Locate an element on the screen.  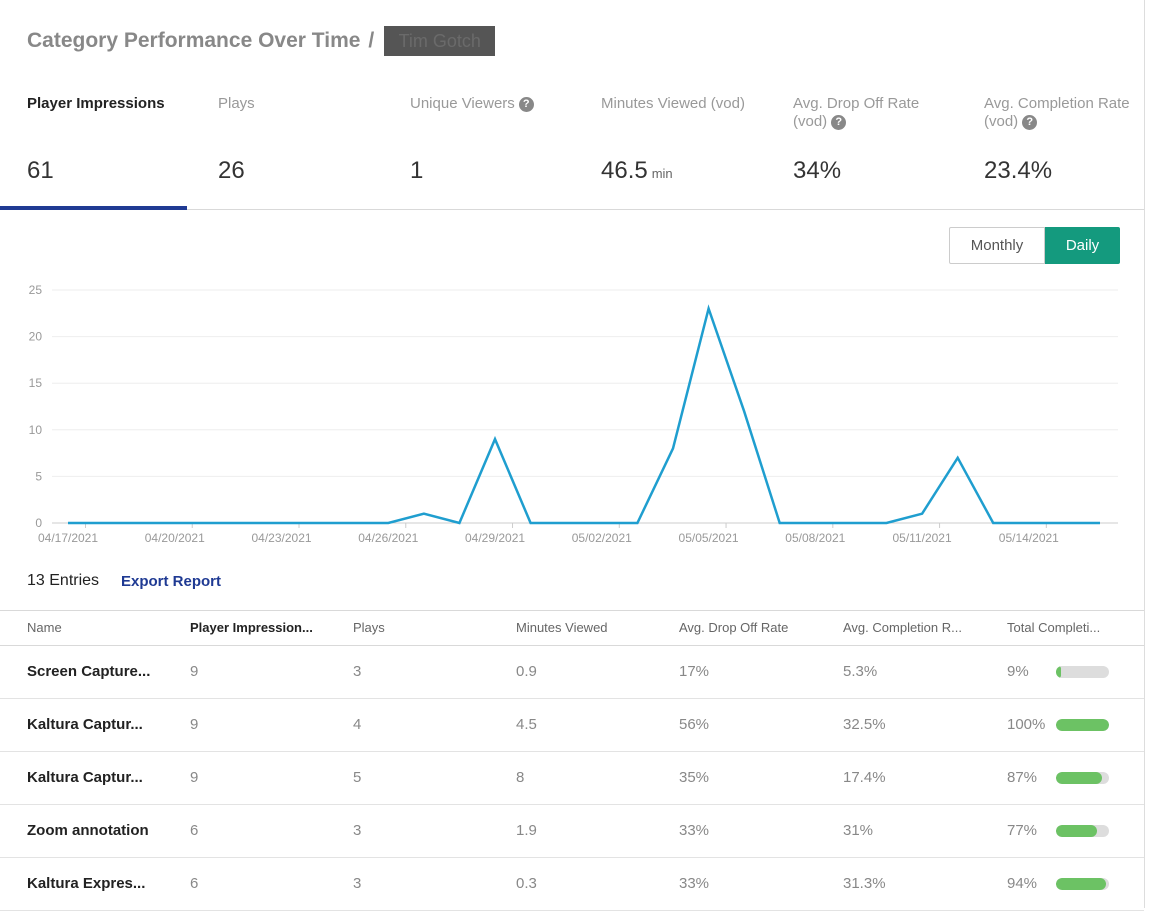
cell-plays: 5 is located at coordinates (357, 777).